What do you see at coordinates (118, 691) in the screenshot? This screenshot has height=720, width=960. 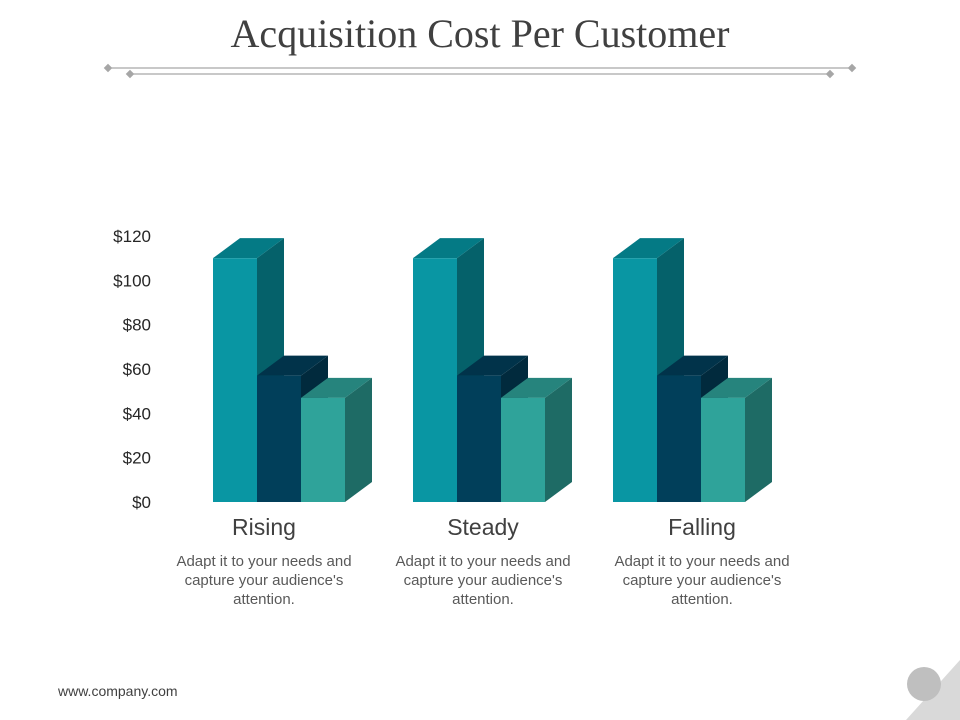 I see `footer-url: www.company.com` at bounding box center [118, 691].